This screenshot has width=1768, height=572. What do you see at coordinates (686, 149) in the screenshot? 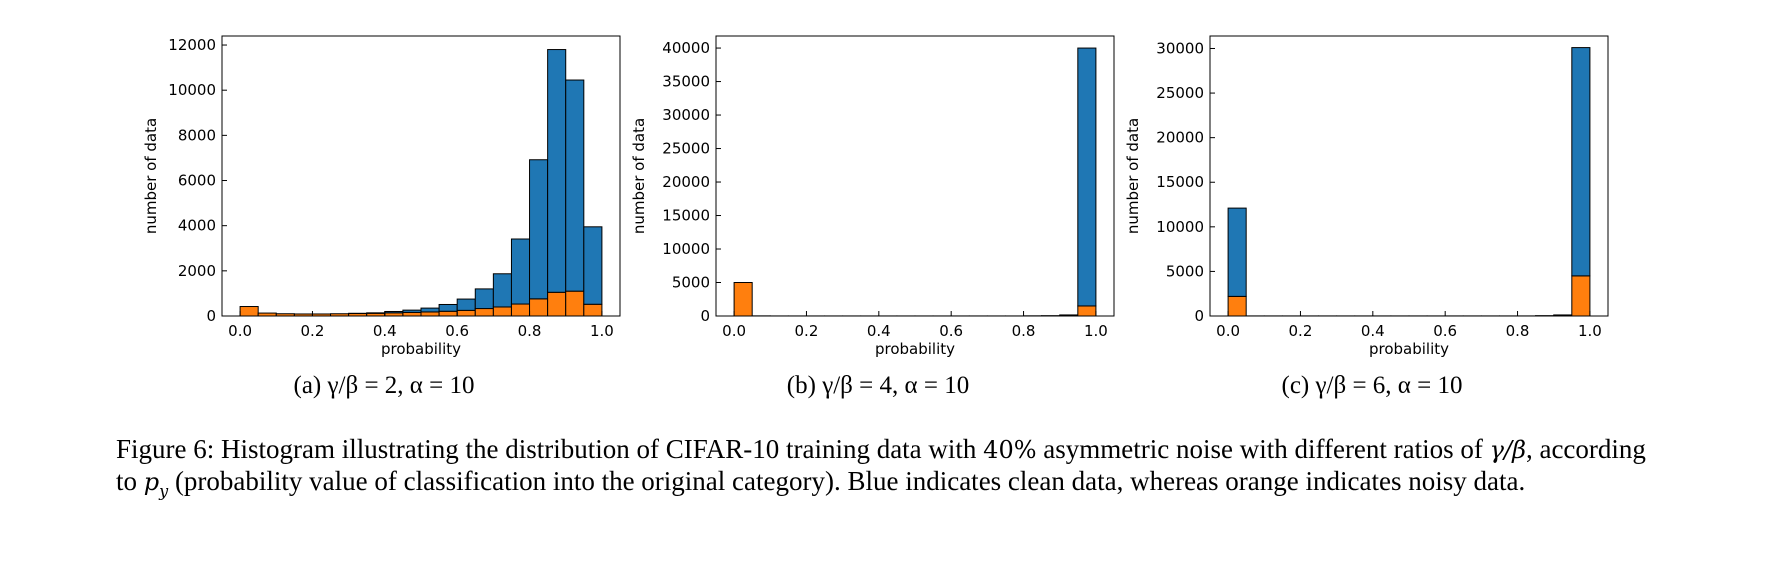
I see `y-tick-label-b: 25000` at bounding box center [686, 149].